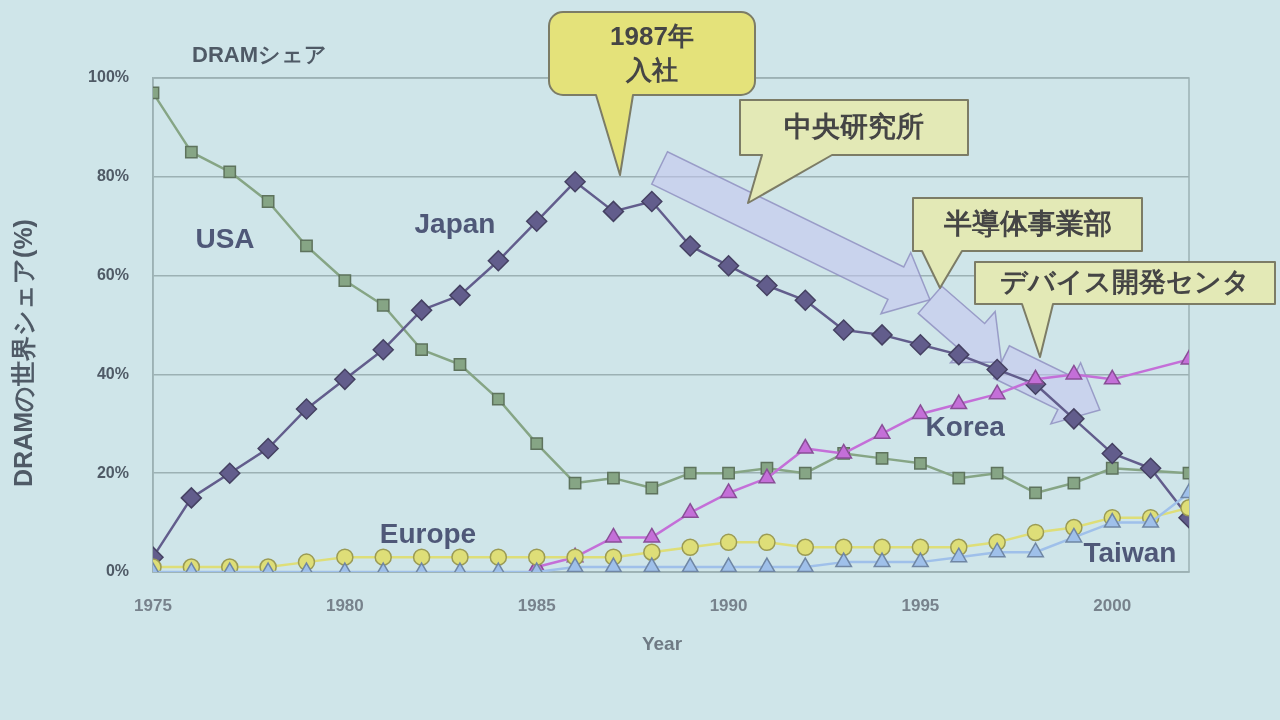  Describe the element at coordinates (1130, 552) in the screenshot. I see `series-label: Taiwan` at that location.